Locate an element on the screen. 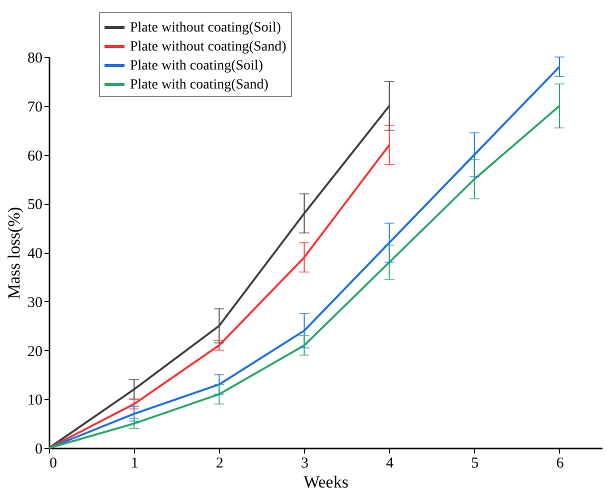 This screenshot has height=495, width=607. x-tick-label: 1 is located at coordinates (134, 464).